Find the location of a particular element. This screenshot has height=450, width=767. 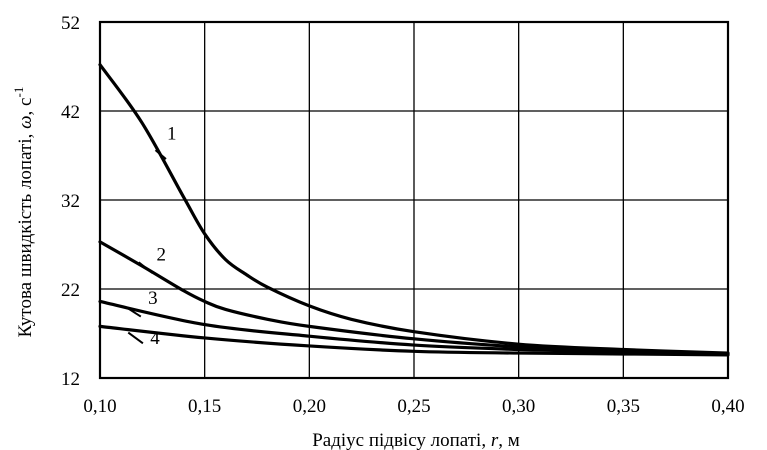

y-tick-label: 52 is located at coordinates (70, 23).